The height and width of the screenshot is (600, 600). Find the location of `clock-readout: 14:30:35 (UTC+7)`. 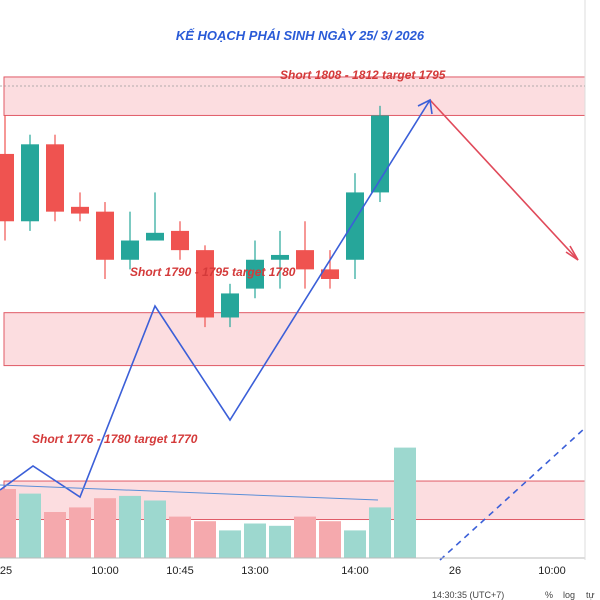

clock-readout: 14:30:35 (UTC+7) is located at coordinates (468, 595).